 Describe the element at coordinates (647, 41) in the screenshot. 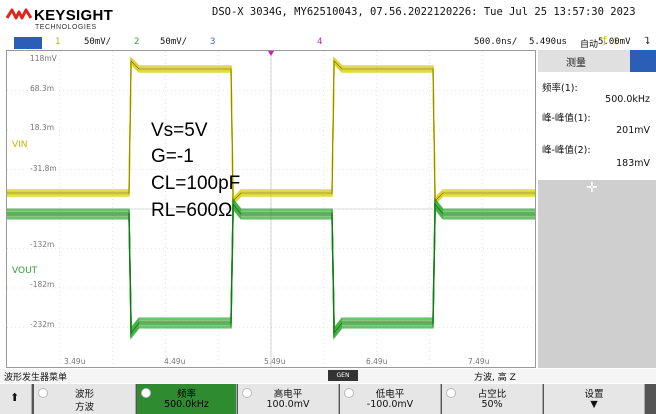

I see `trigger-slope-icon: ⮧` at that location.